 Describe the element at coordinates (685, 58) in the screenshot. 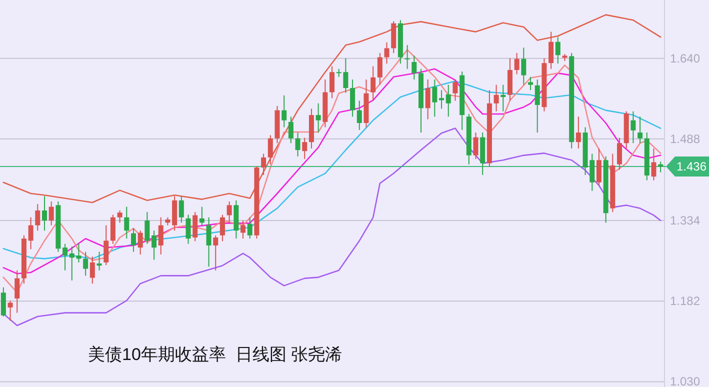

I see `y-tick-label: 1.640` at that location.